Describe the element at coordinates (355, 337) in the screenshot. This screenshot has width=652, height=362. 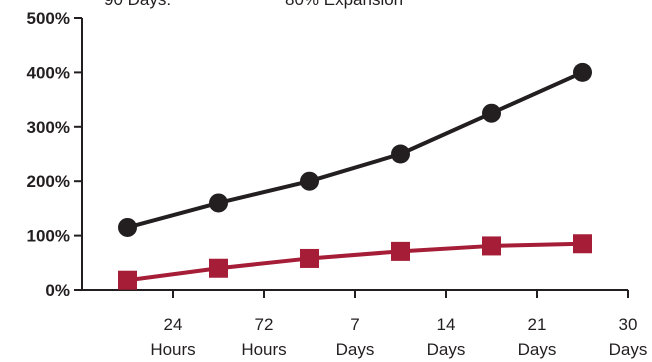
I see `x-tick-label: 7 Days` at that location.